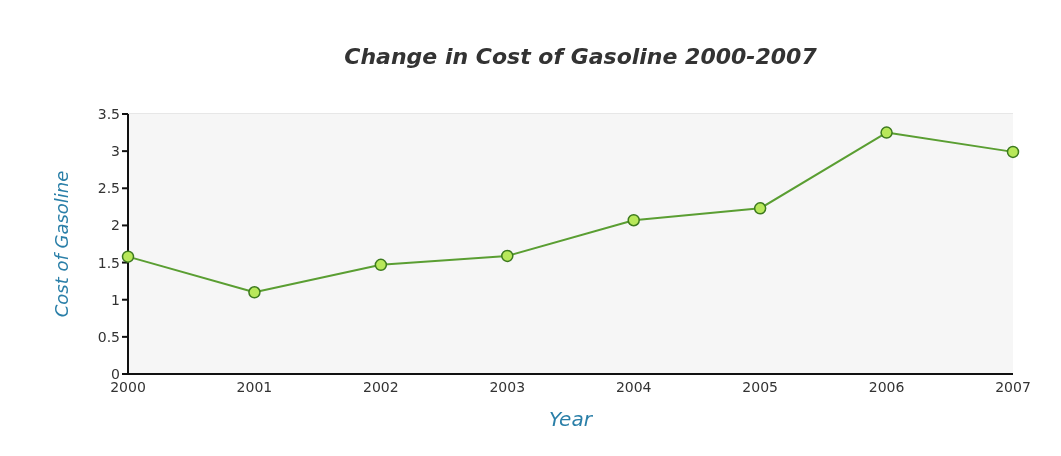  Describe the element at coordinates (115, 151) in the screenshot. I see `y-tick-label: 3` at that location.